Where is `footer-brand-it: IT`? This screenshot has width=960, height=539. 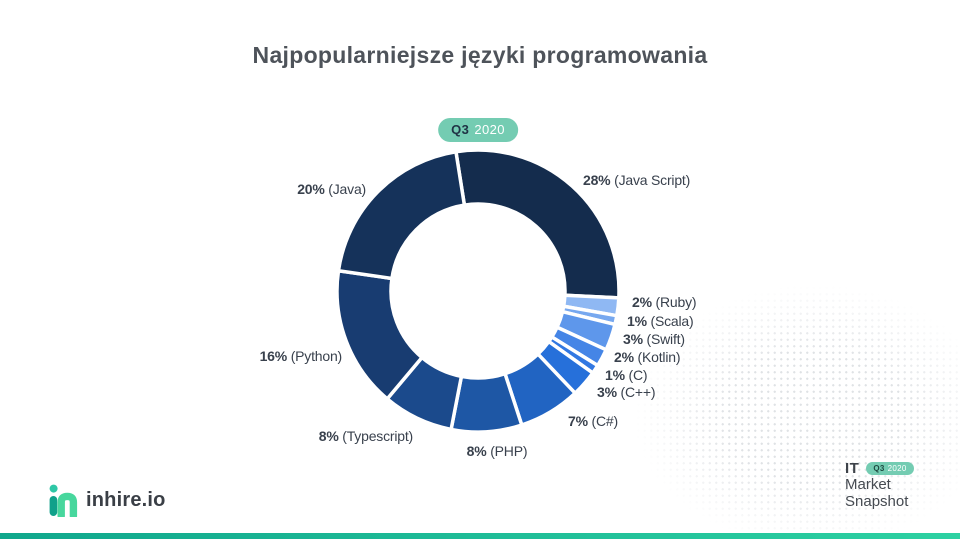
footer-brand-it: IT is located at coordinates (852, 468).